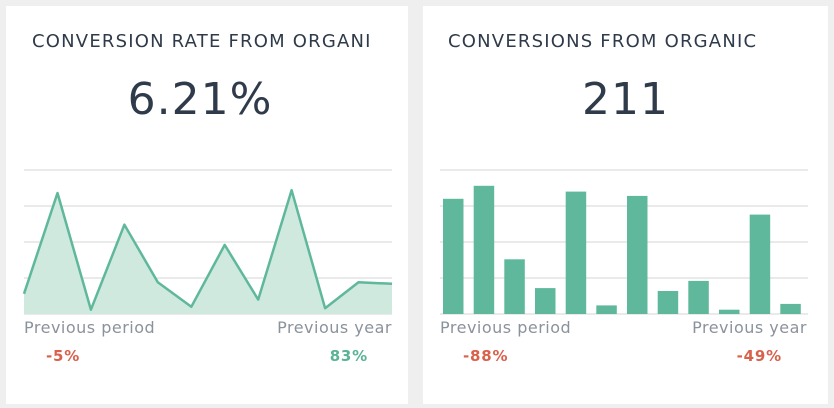  I want to click on series-line, so click(207, 249).